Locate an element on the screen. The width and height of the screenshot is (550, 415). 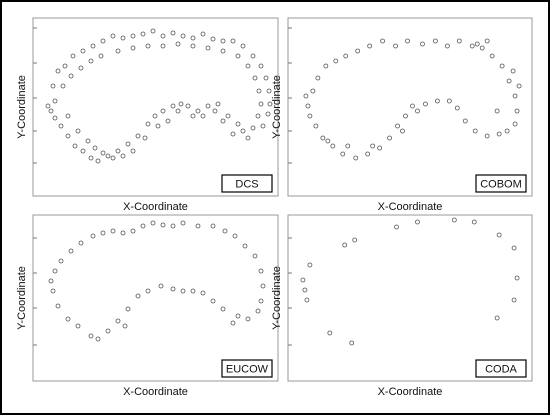
y-axis-label: Y-Coordinate is located at coordinates (277, 107).